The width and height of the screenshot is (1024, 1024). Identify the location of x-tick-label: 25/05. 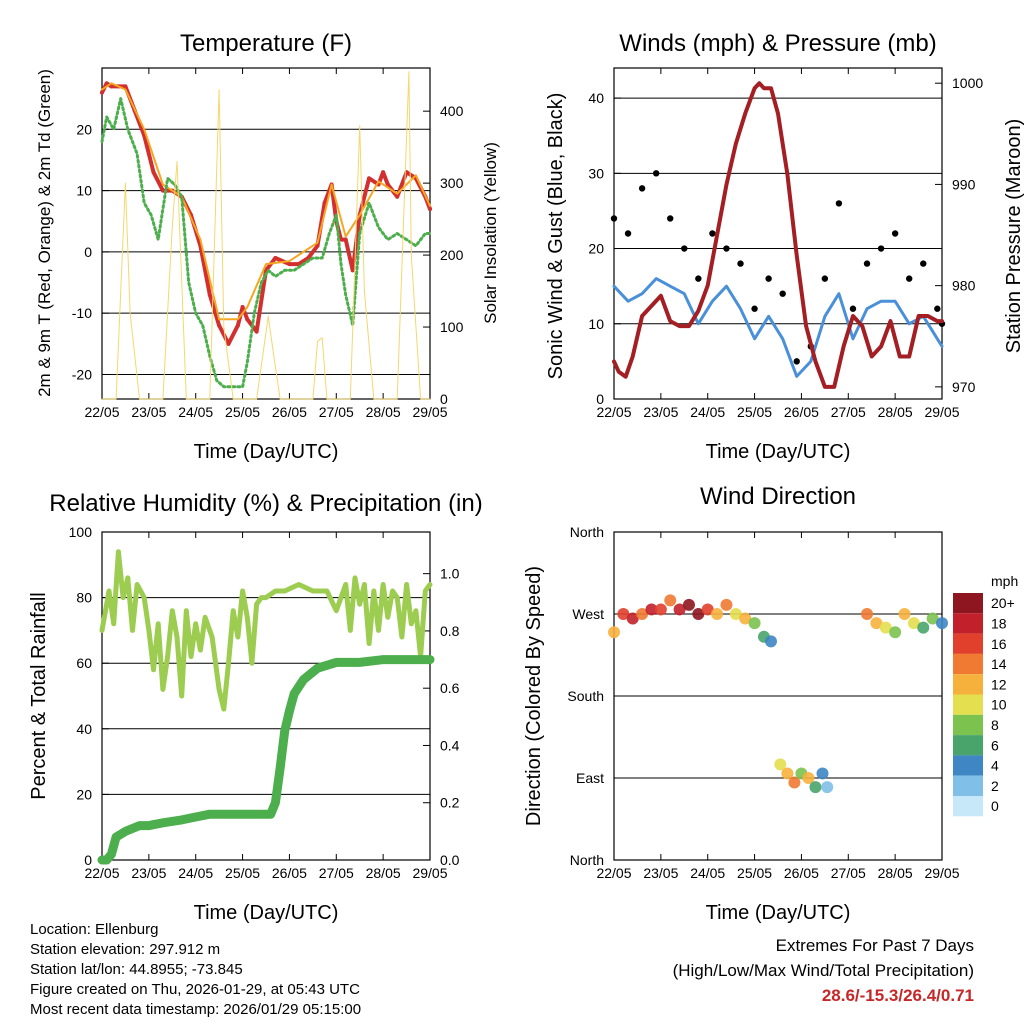
(242, 873).